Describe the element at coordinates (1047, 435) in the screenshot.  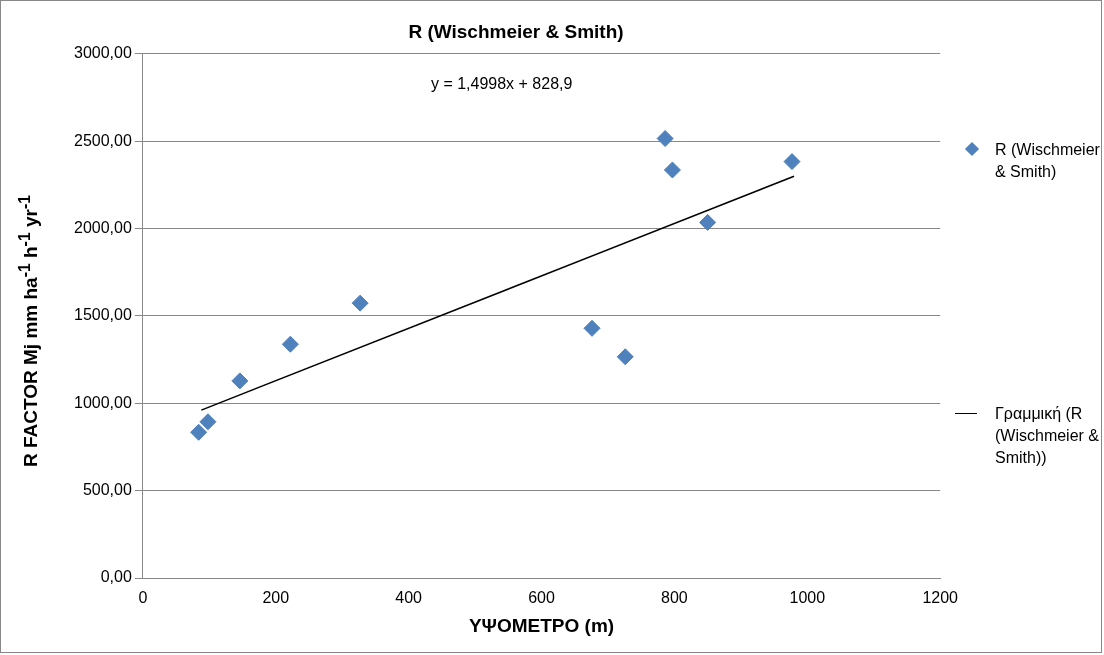
I see `legend-label: Γραμμική (R (Wischmeier & Smith))` at that location.